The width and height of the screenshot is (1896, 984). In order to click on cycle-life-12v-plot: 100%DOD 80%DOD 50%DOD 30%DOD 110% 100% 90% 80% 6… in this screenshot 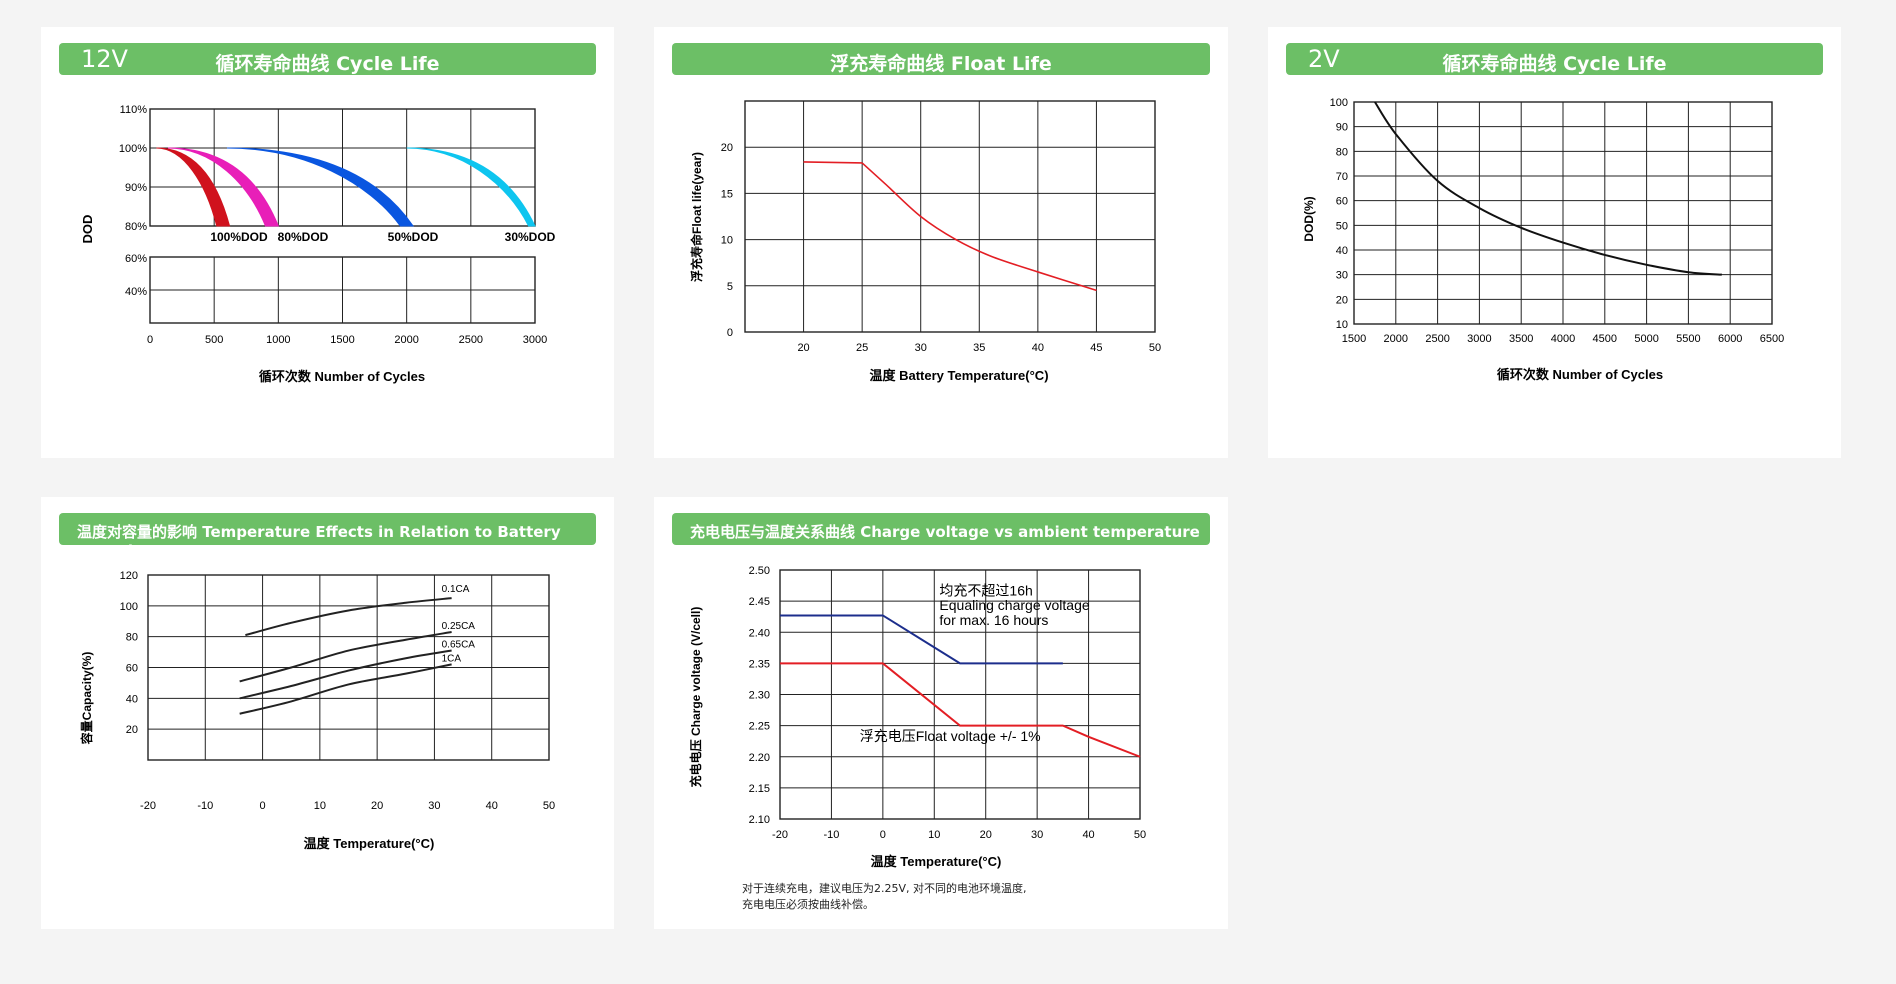, I will do `click(318, 244)`.